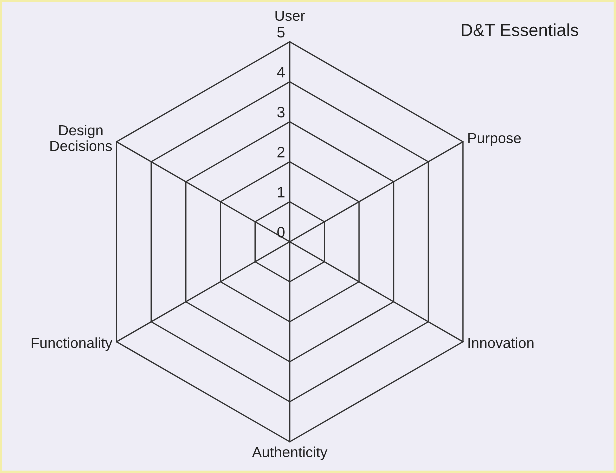 The image size is (616, 473). I want to click on spoke-label: Innovation, so click(501, 343).